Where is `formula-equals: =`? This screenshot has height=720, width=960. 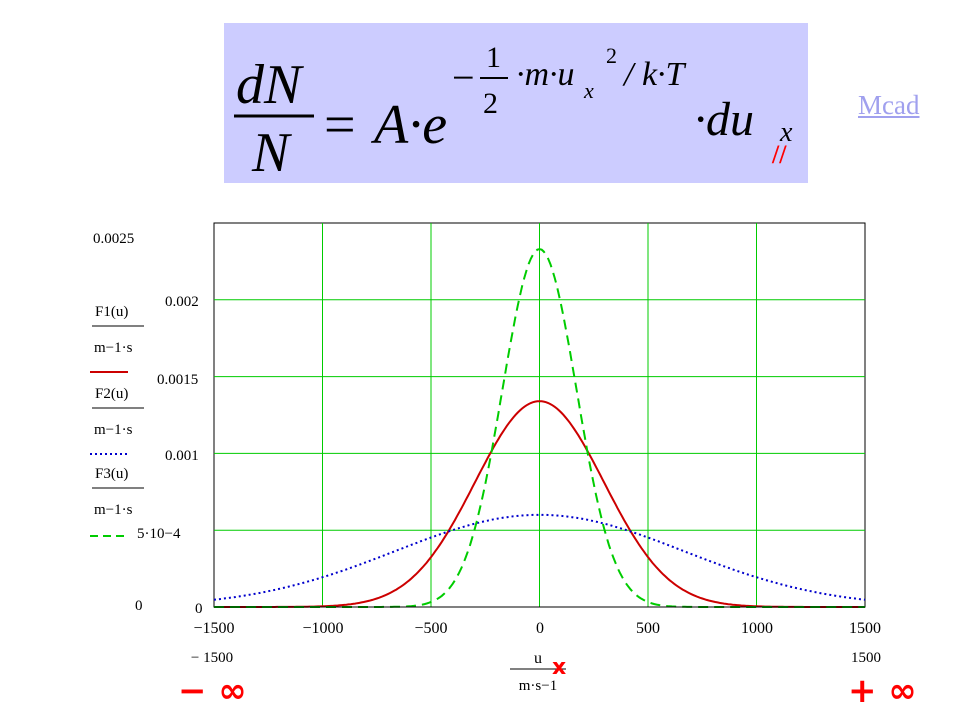
formula-equals: = is located at coordinates (340, 125).